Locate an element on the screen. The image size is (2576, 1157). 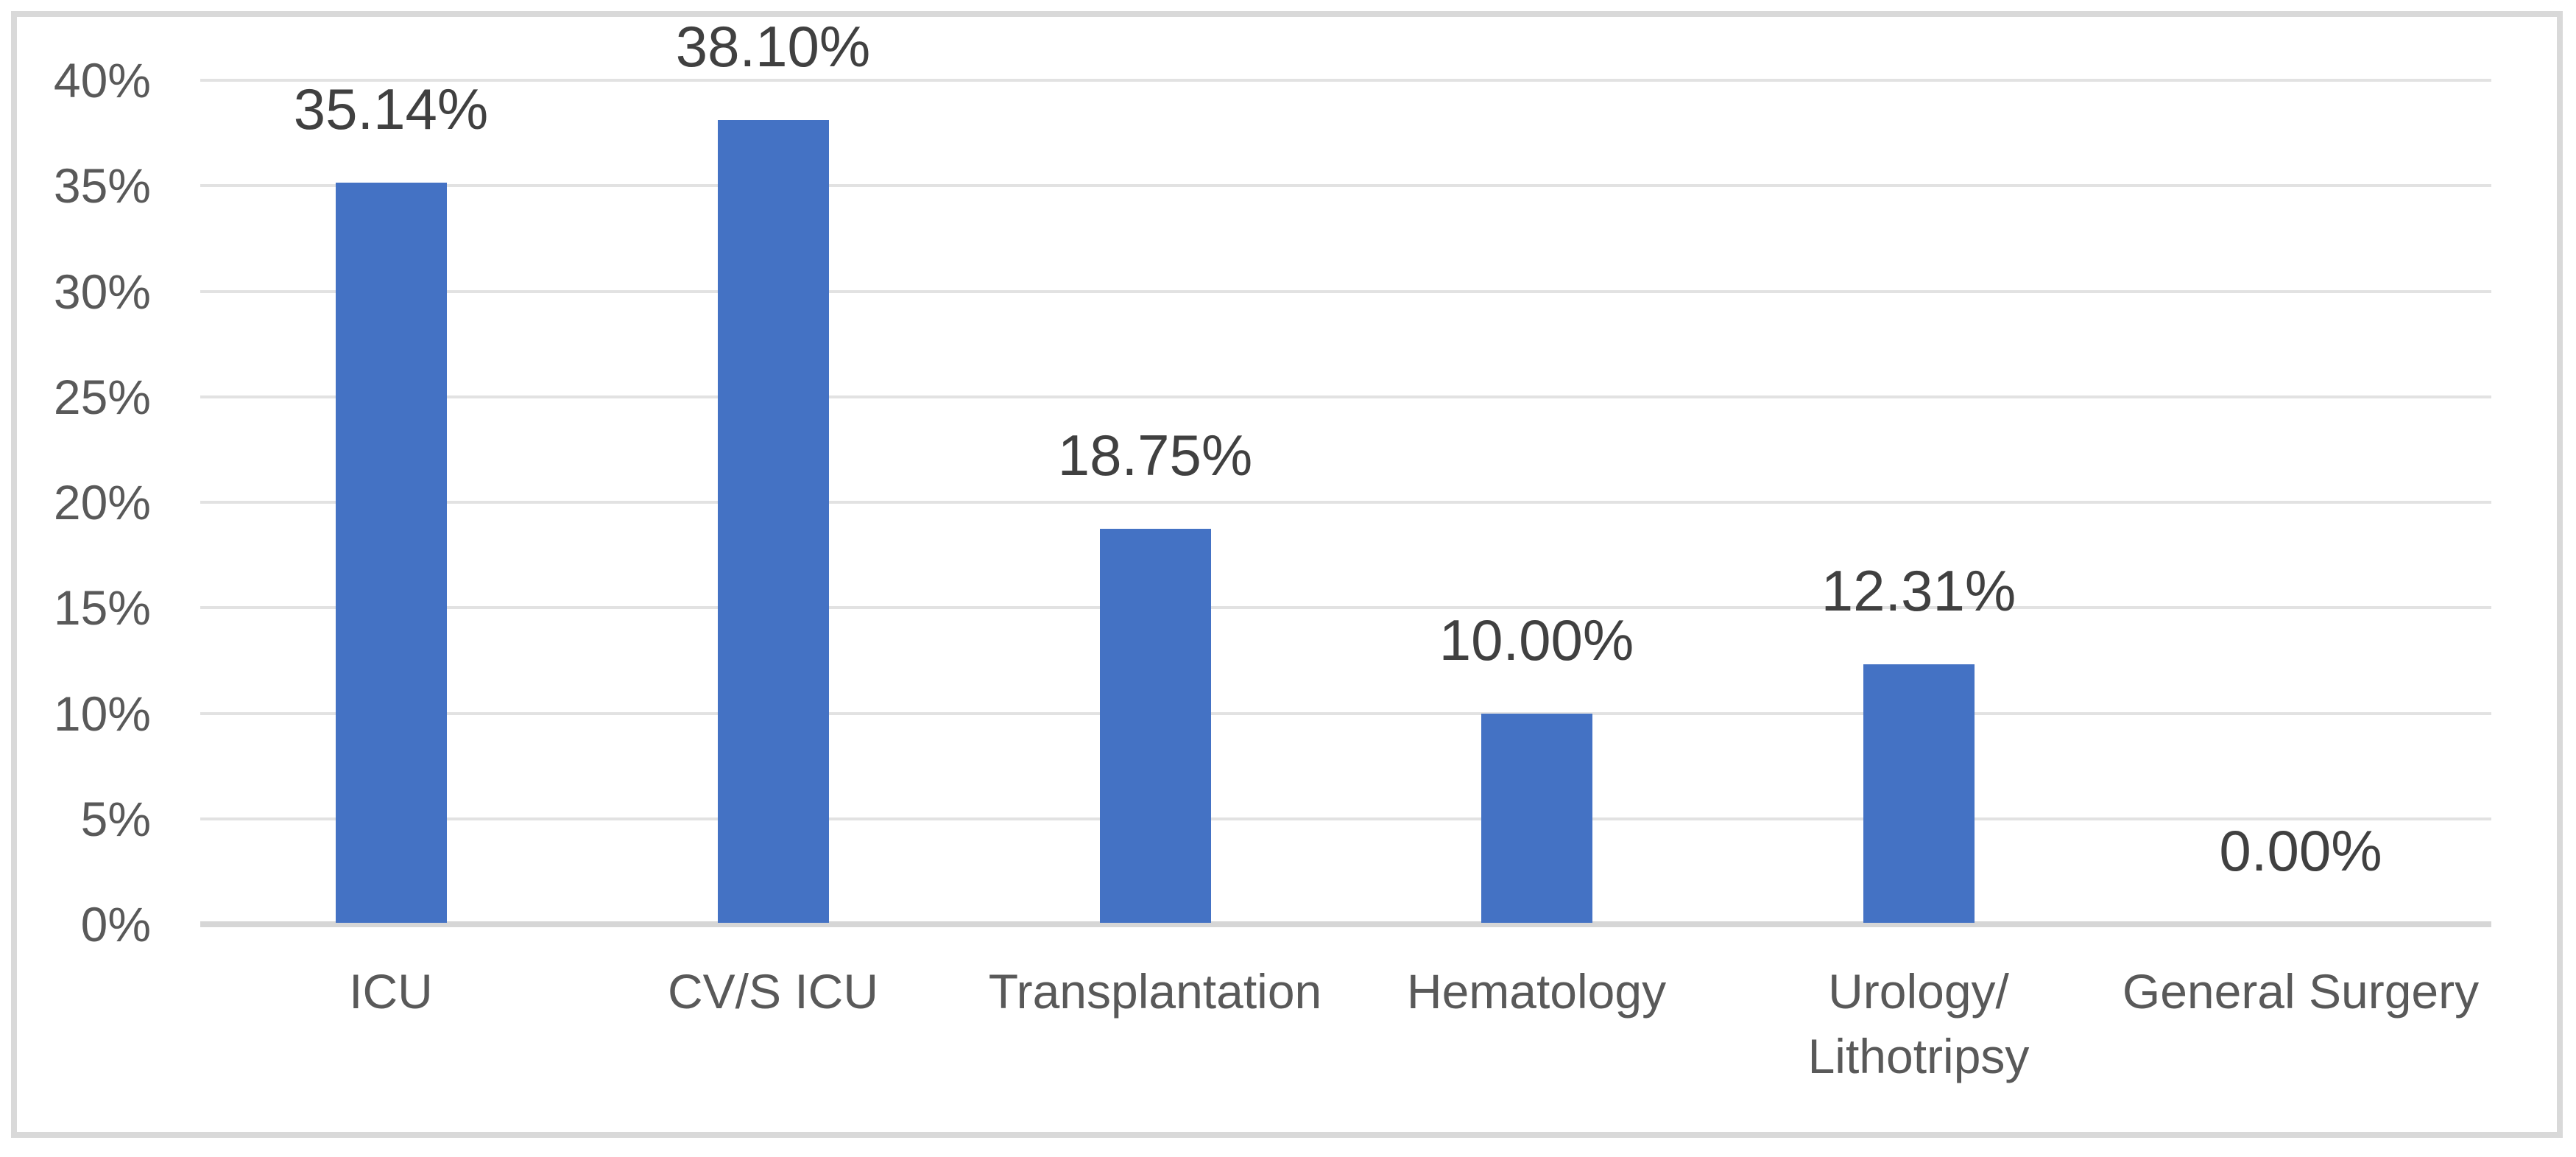
gridline-30% is located at coordinates (1345, 291).